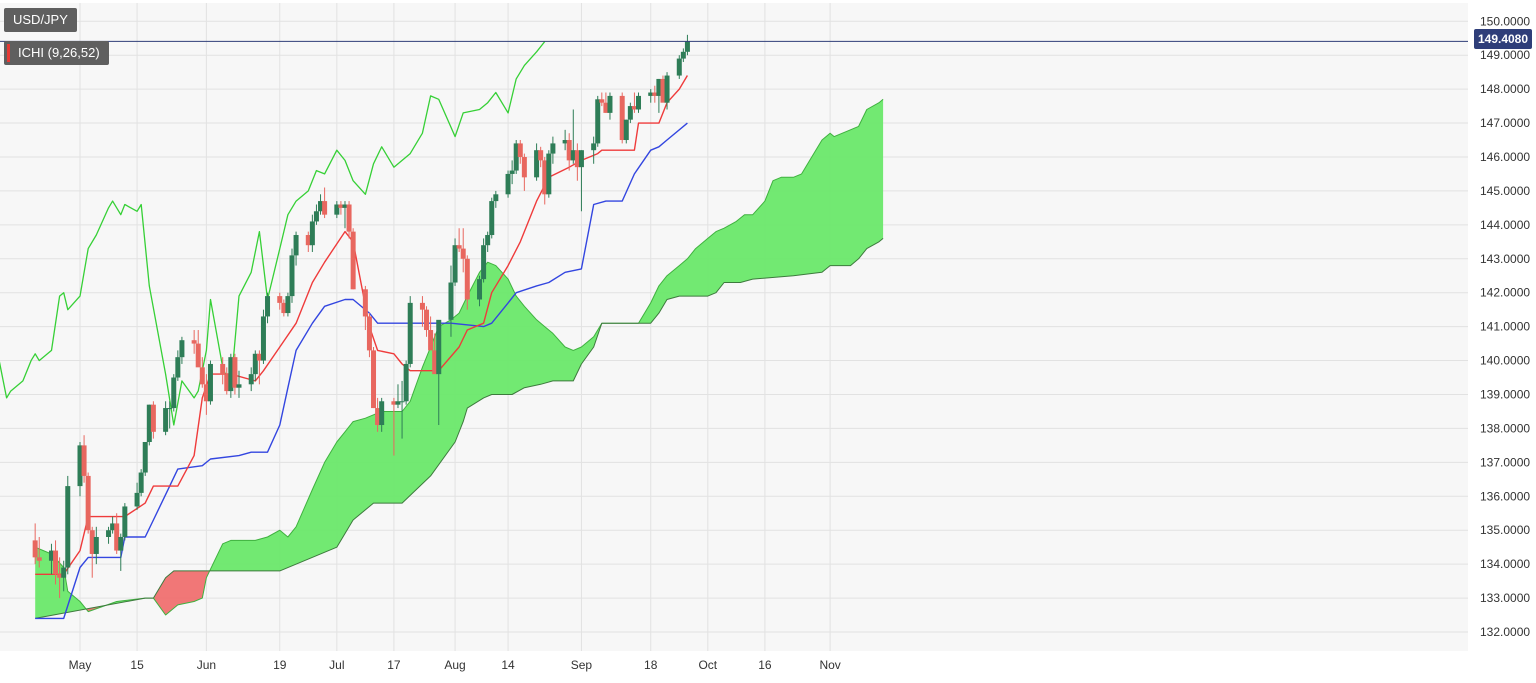 The image size is (1536, 683). What do you see at coordinates (137, 665) in the screenshot?
I see `x-tick-label: 15` at bounding box center [137, 665].